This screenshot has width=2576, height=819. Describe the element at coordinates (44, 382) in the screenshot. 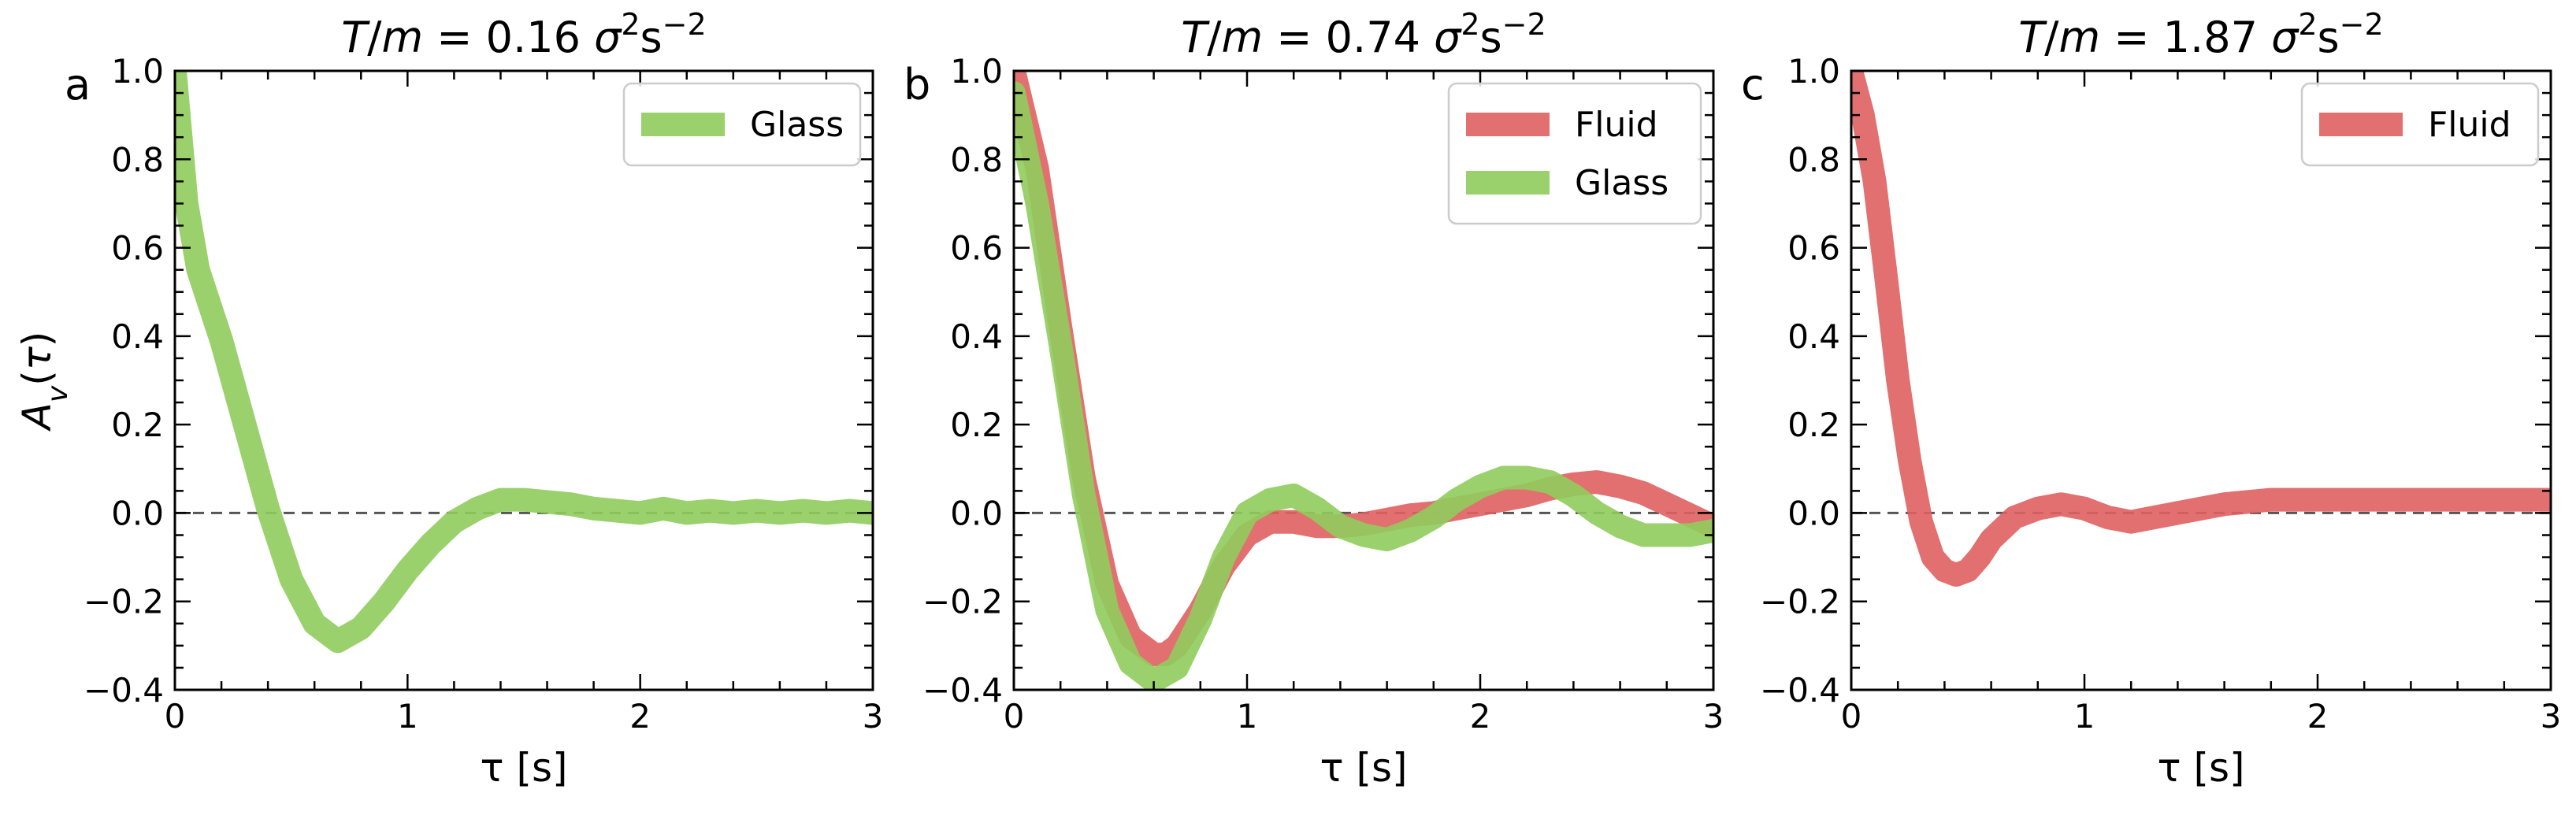

I see `y-axis-label: Av(τ)` at that location.